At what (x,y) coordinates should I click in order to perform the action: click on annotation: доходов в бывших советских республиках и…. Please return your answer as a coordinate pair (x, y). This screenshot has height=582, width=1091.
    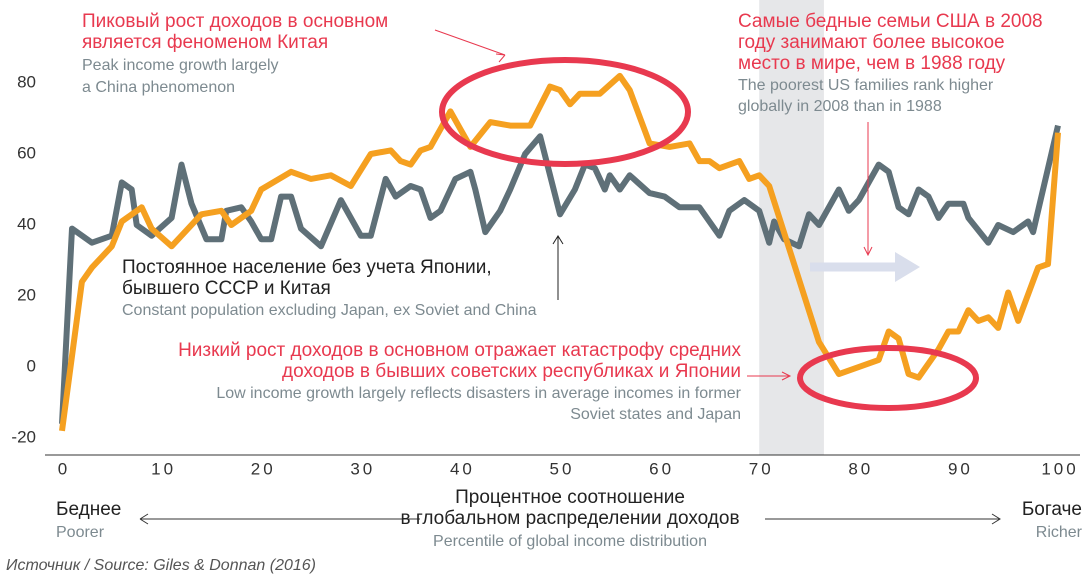
    Looking at the image, I should click on (511, 371).